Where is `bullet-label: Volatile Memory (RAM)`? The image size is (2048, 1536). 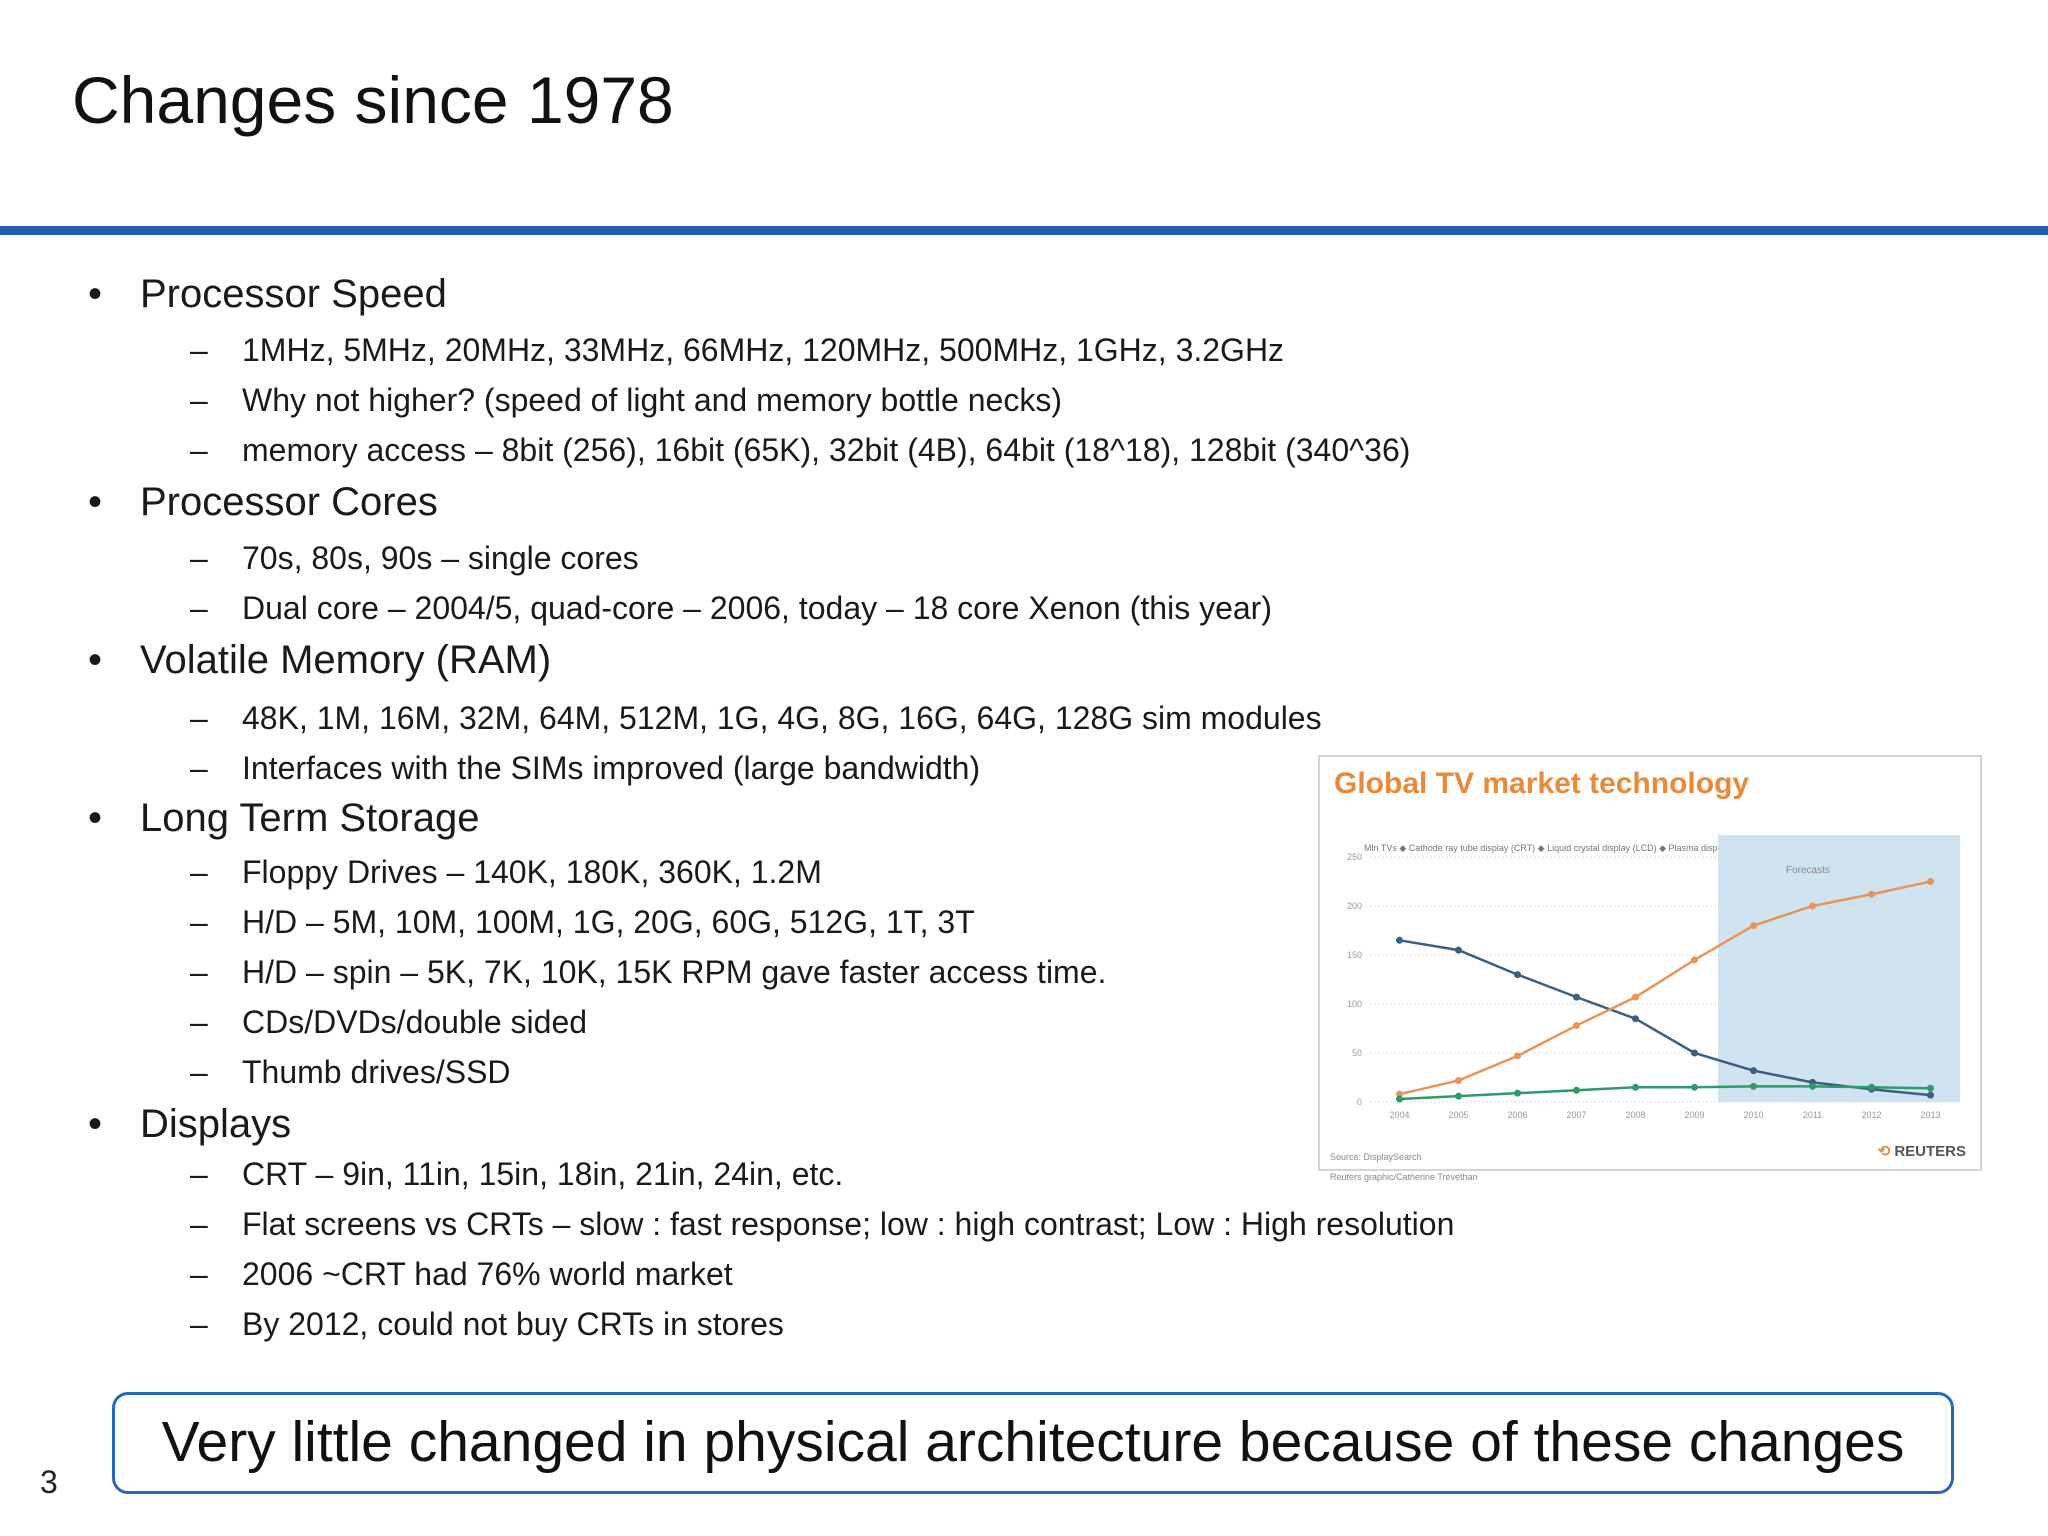 bullet-label: Volatile Memory (RAM) is located at coordinates (346, 660).